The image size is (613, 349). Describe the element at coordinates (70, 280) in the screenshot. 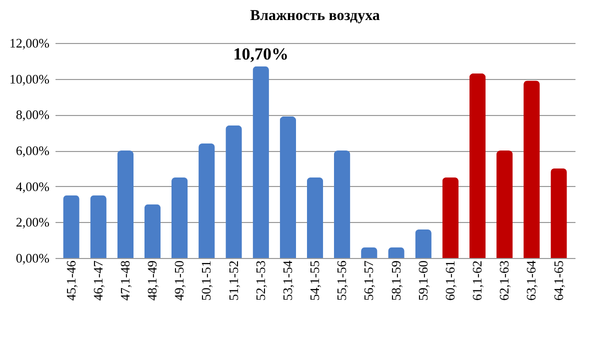

I see `x-tick-label: 45,1-46` at that location.